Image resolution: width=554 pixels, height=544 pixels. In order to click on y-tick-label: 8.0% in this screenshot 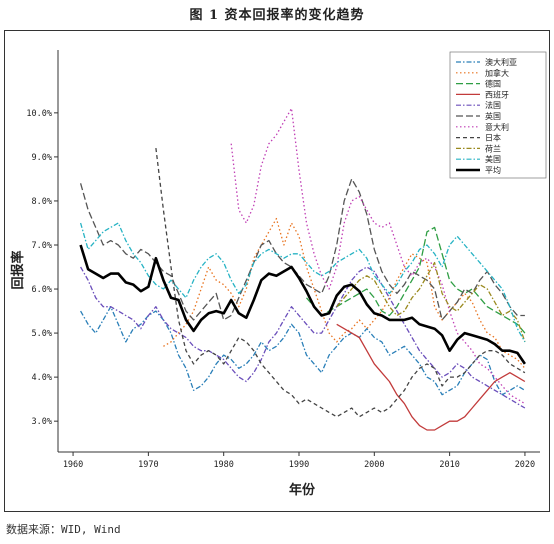, I will do `click(42, 202)`.